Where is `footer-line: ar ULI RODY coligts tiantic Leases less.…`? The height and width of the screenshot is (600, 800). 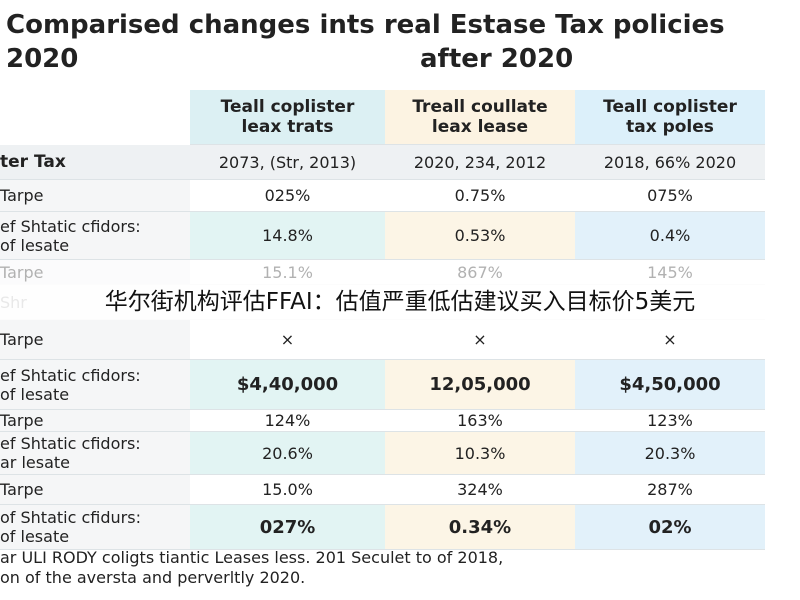
footer-line: ar ULI RODY coligts tiantic Leases less.… is located at coordinates (252, 557).